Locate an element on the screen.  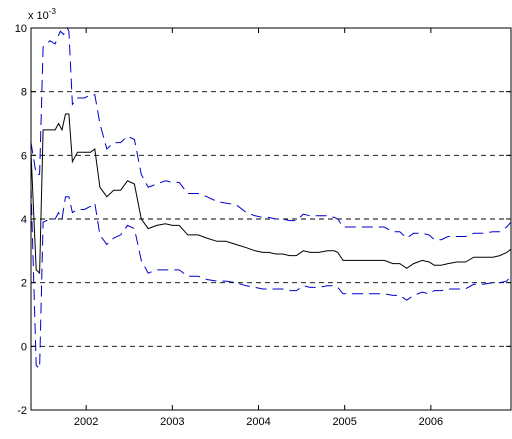
y-tick-label: 2 is located at coordinates (24, 284).